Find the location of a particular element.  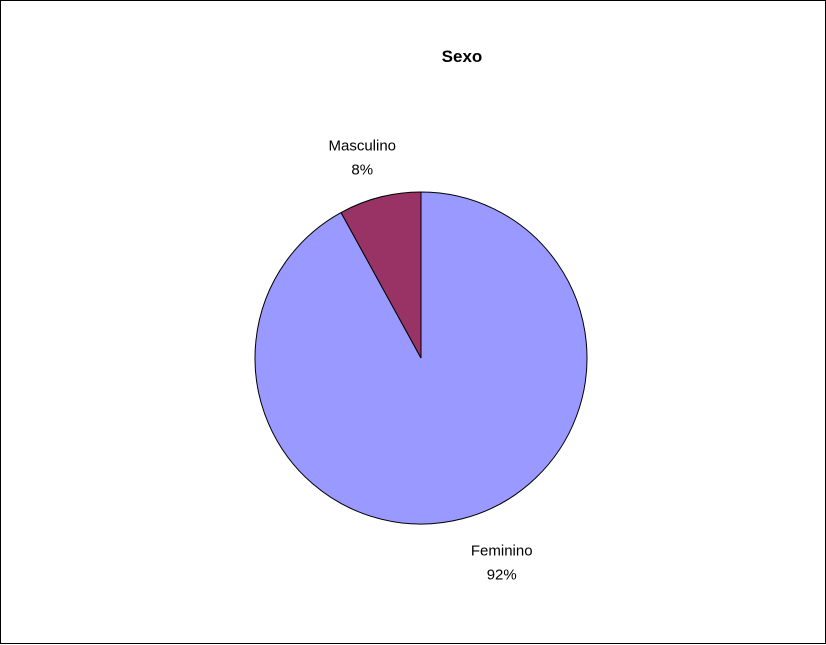

pie-slice-masculino is located at coordinates (381, 275).